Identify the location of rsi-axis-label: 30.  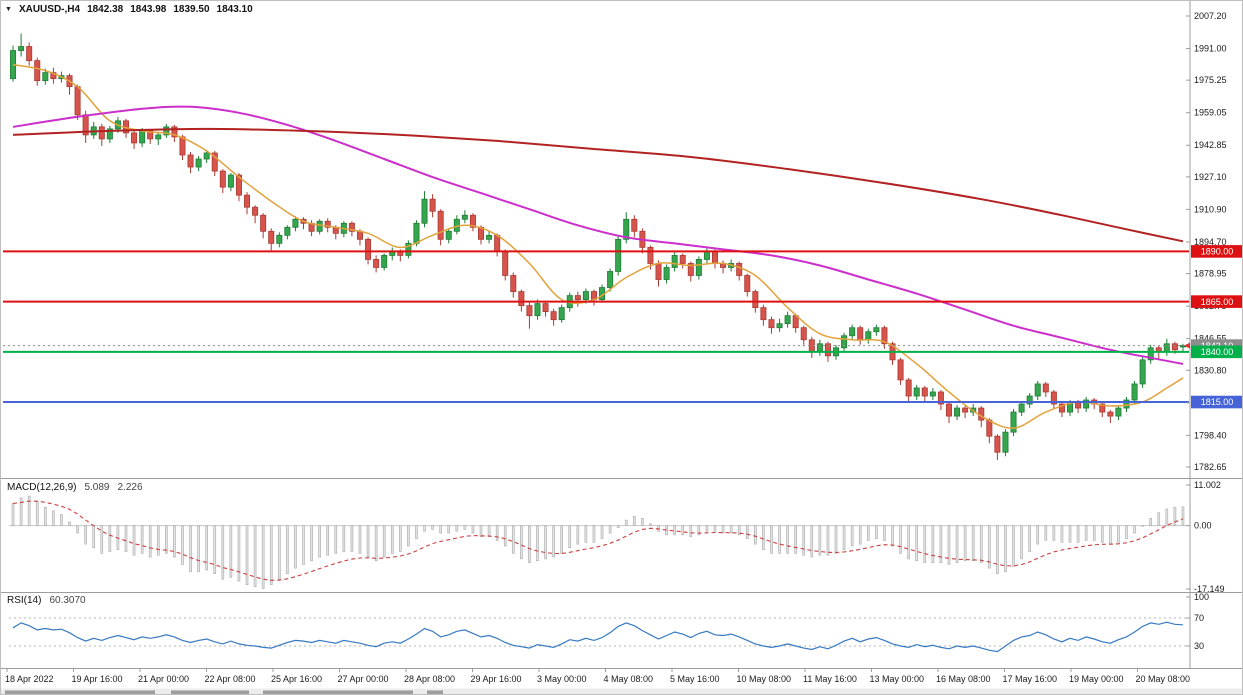
(1199, 646).